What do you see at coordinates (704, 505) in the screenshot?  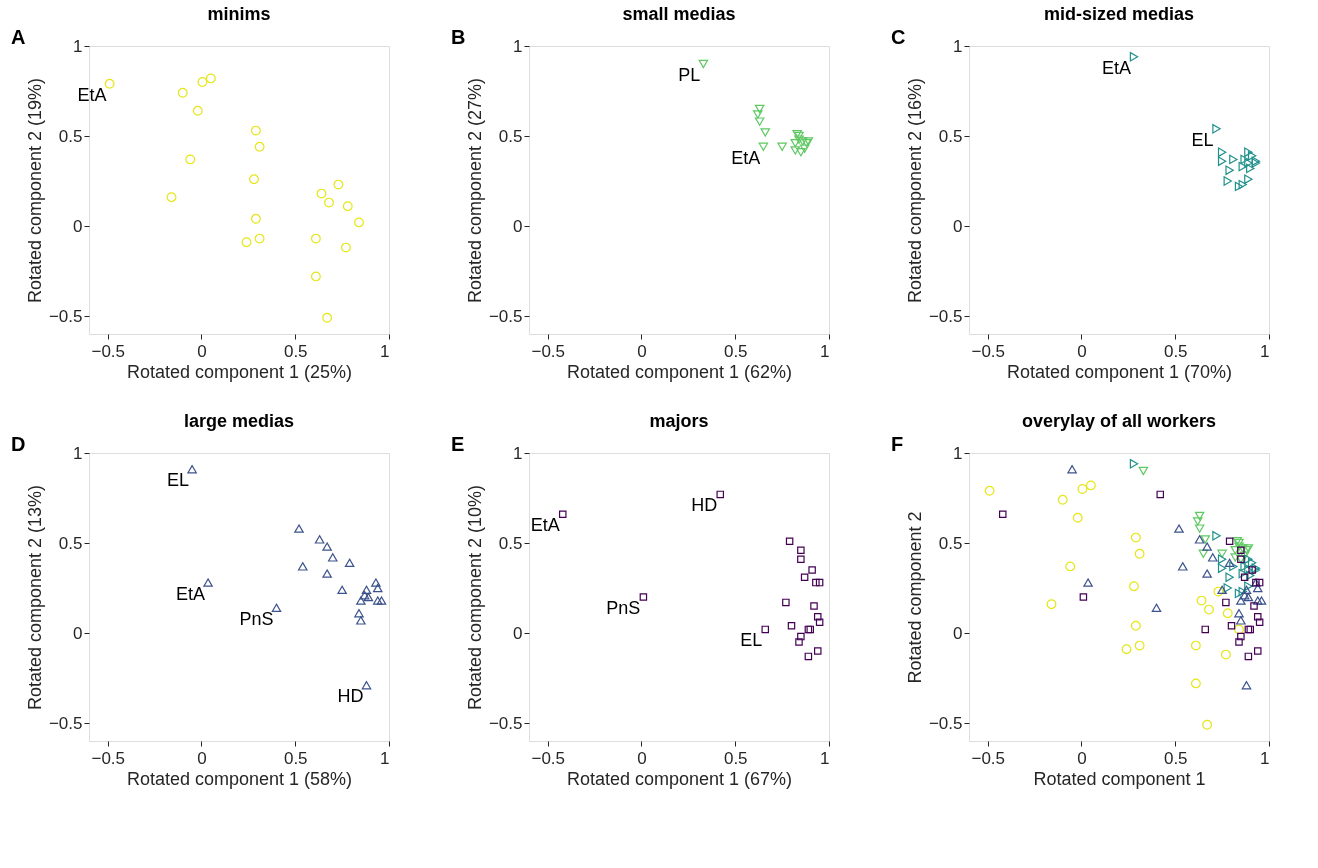 I see `annotation: HD` at bounding box center [704, 505].